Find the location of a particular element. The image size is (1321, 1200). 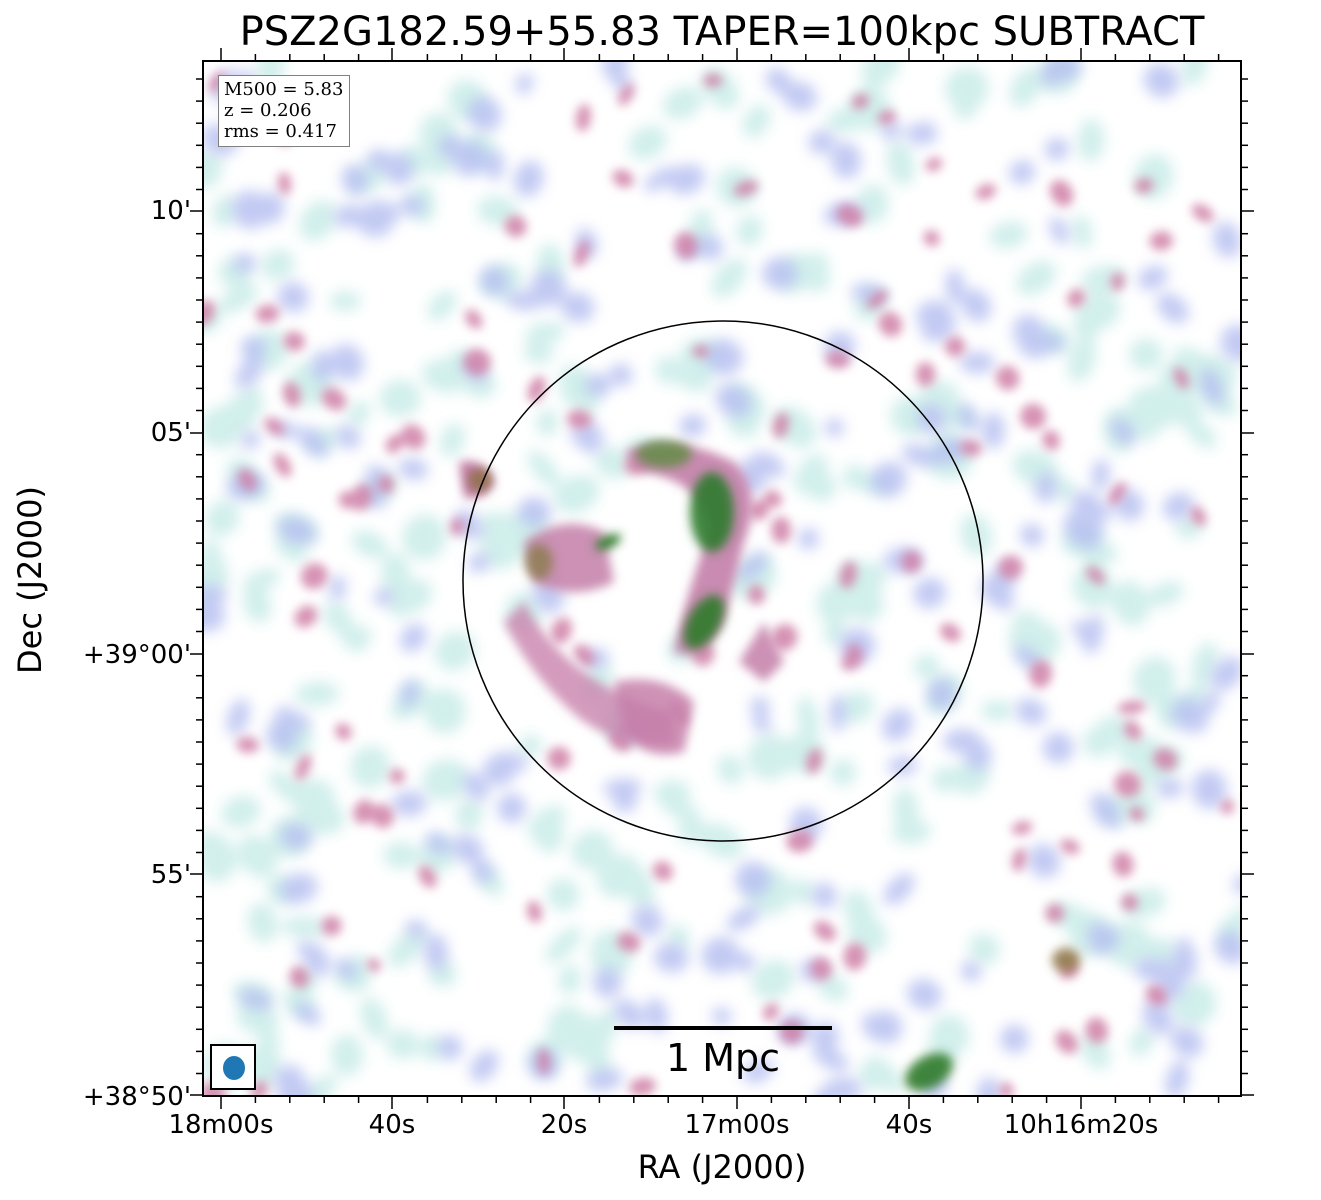

xtick-label: 17m00s is located at coordinates (737, 1125).